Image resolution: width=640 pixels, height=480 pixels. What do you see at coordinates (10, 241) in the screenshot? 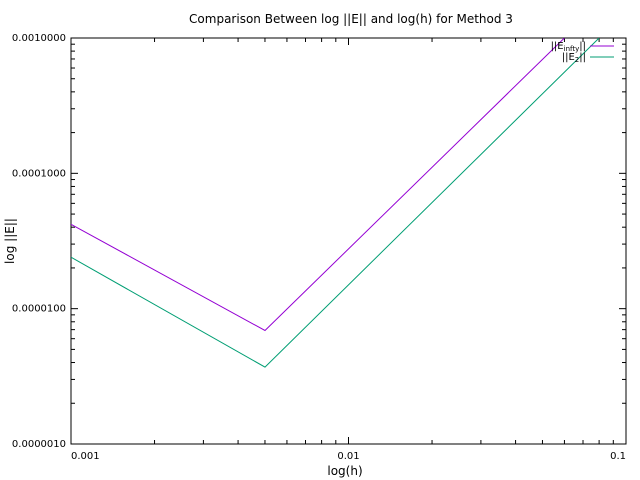
I see `y-axis-label: log ||E||` at bounding box center [10, 241].